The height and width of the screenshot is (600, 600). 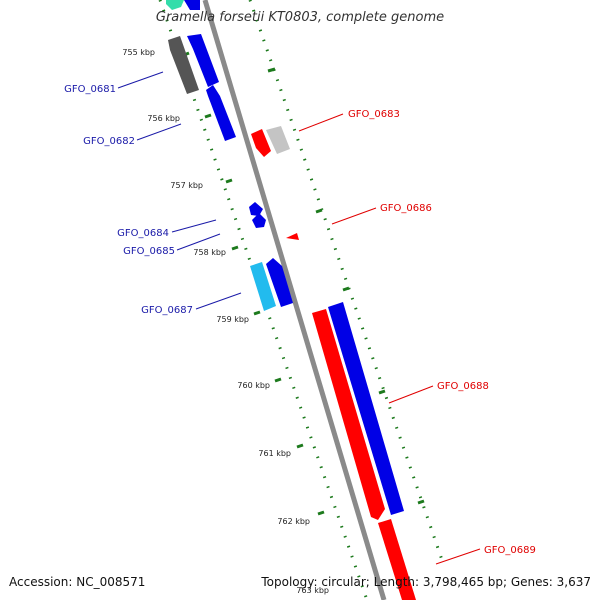 What do you see at coordinates (278, 140) in the screenshot?
I see `gene-gfo-0683-gray` at bounding box center [278, 140].